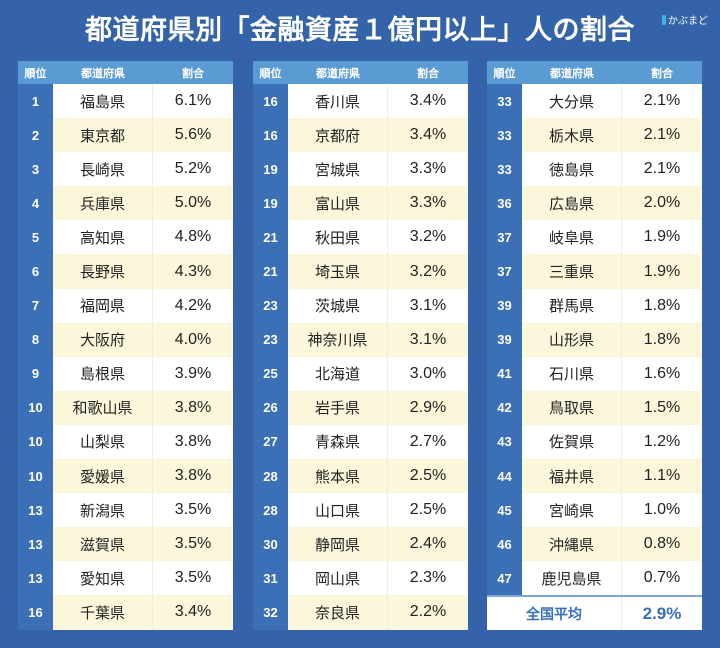 The image size is (720, 648). What do you see at coordinates (572, 442) in the screenshot?
I see `prefecture-cell: 佐賀県` at bounding box center [572, 442].